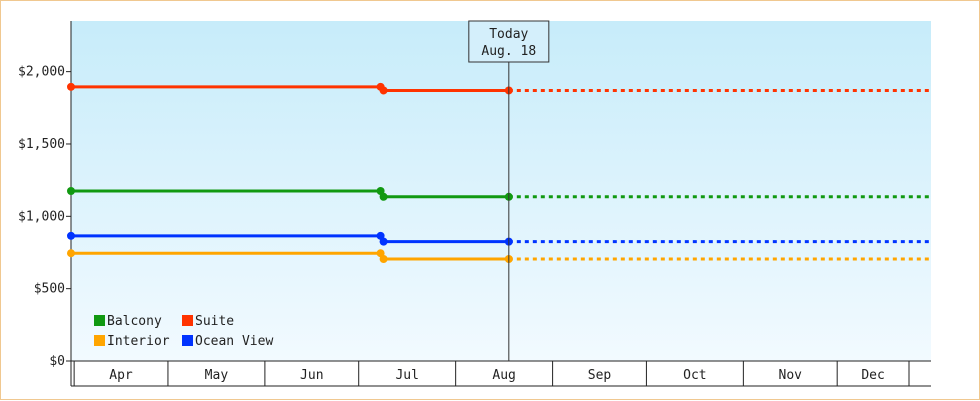 This screenshot has height=401, width=980. I want to click on x-tick-label: Jun, so click(311, 375).